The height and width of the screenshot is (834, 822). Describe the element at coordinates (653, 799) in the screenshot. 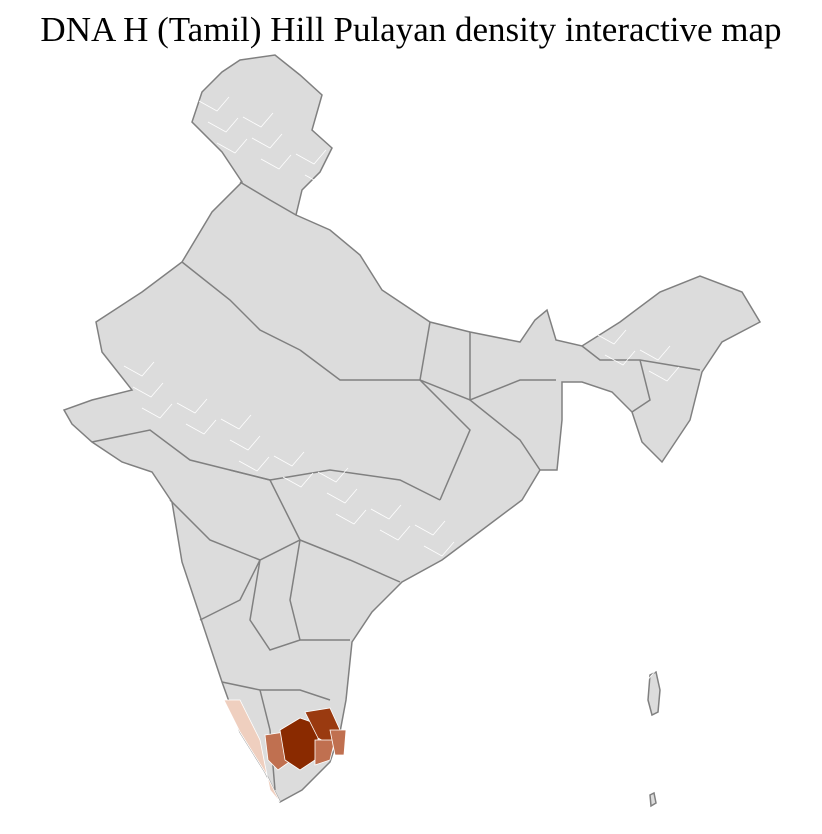

I see `nicobar-islands` at that location.